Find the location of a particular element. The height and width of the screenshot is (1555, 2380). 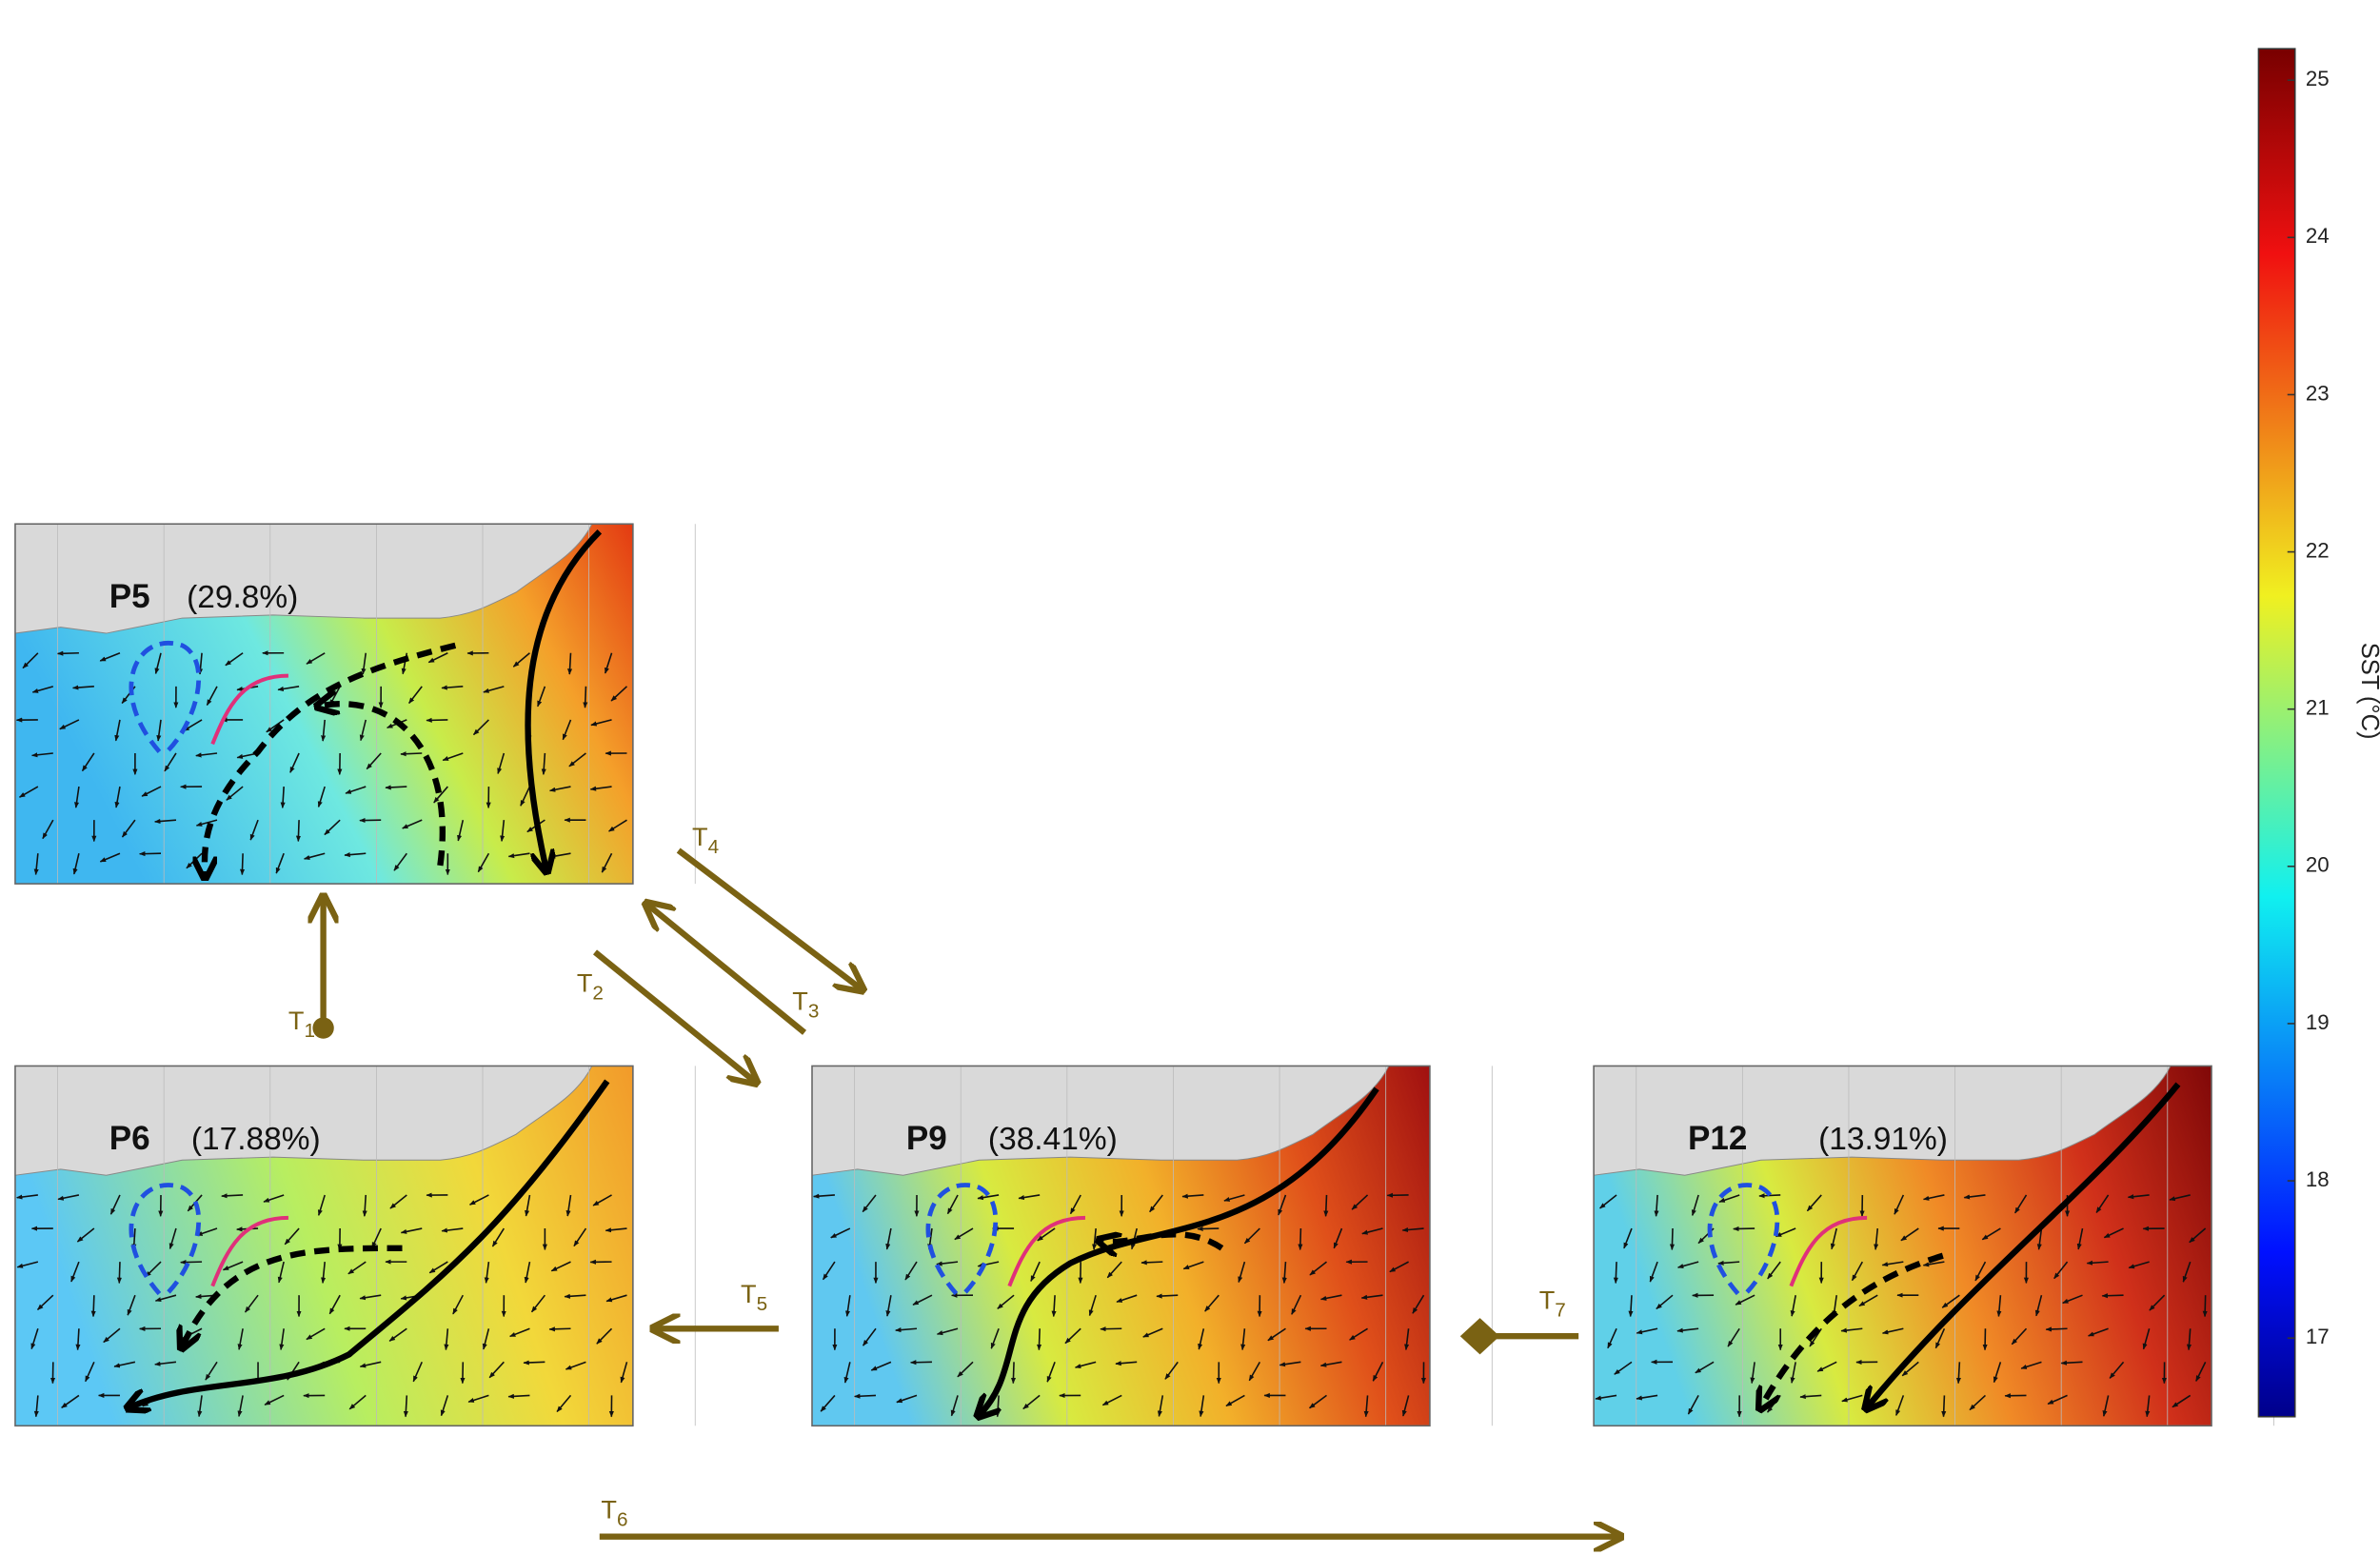

colorbar-tick-label: 25 is located at coordinates (2318, 78).